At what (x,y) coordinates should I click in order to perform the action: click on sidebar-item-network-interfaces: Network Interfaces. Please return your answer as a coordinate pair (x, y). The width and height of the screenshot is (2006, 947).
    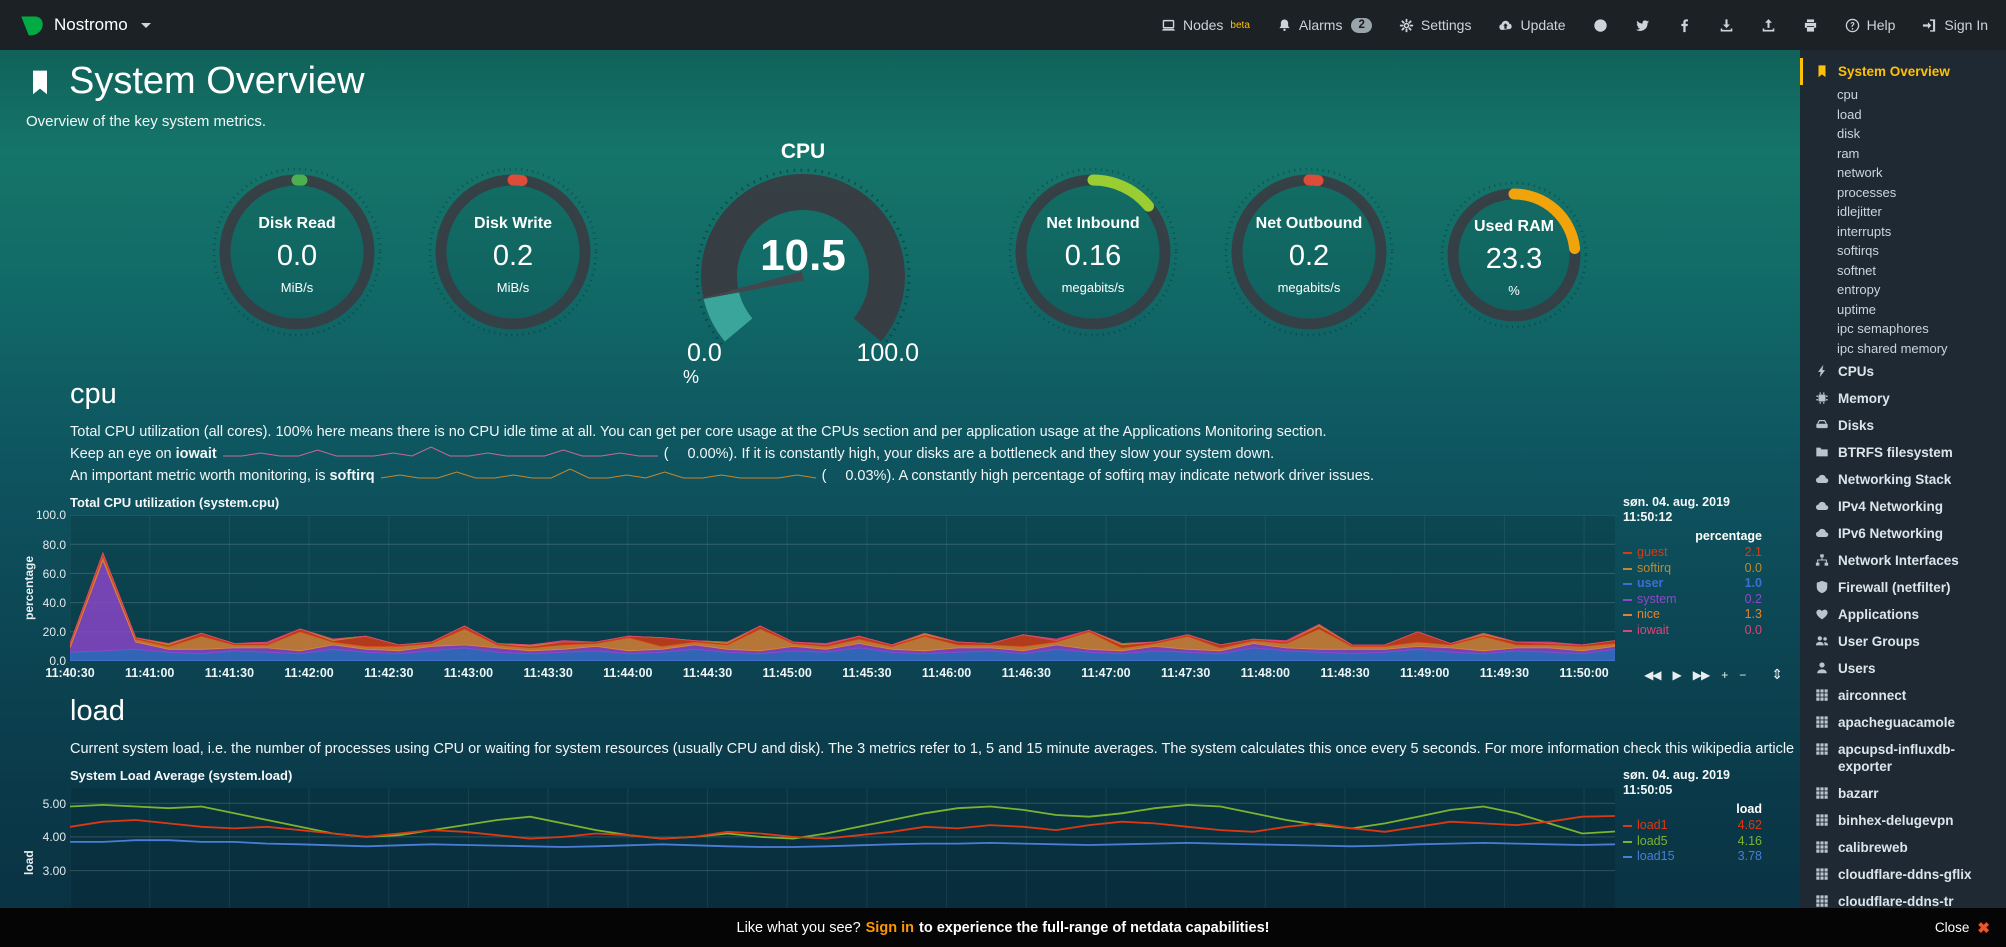
    Looking at the image, I should click on (1903, 560).